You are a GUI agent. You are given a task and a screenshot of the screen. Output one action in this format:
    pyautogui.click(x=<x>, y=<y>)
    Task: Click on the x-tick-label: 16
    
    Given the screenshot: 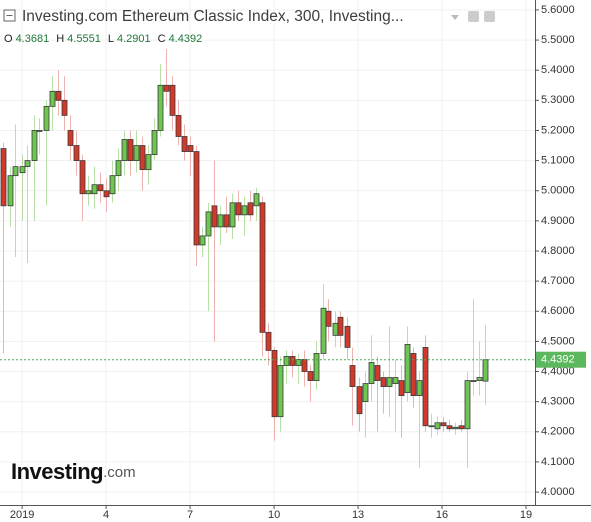 What is the action you would take?
    pyautogui.click(x=442, y=515)
    